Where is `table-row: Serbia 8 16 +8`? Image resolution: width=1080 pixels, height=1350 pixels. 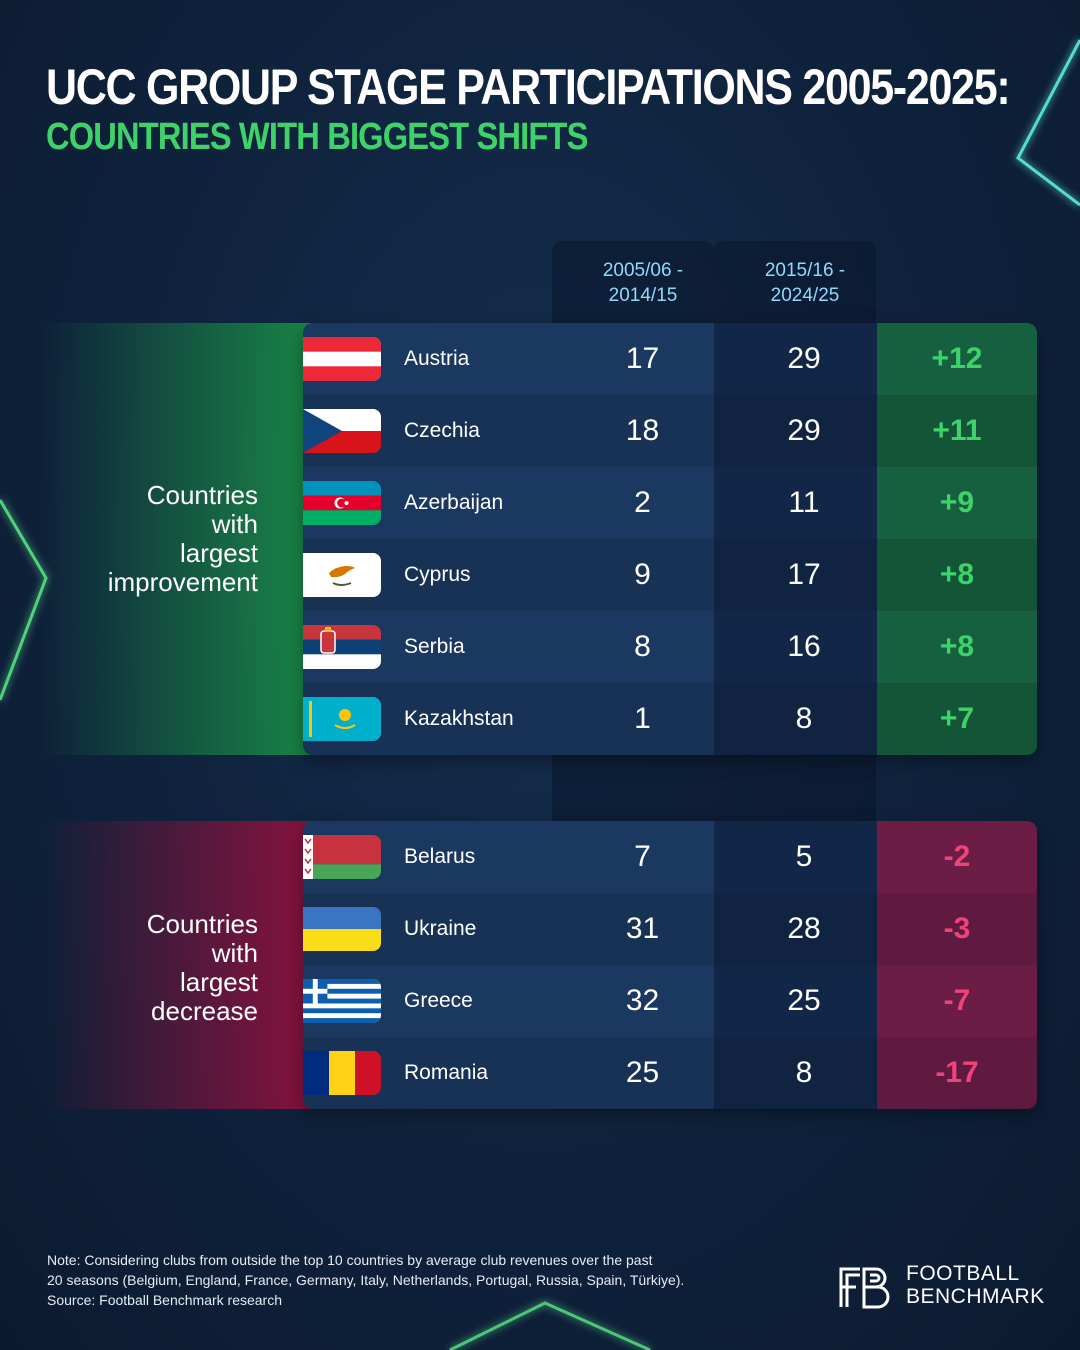
table-row: Serbia 8 16 +8 is located at coordinates (670, 647).